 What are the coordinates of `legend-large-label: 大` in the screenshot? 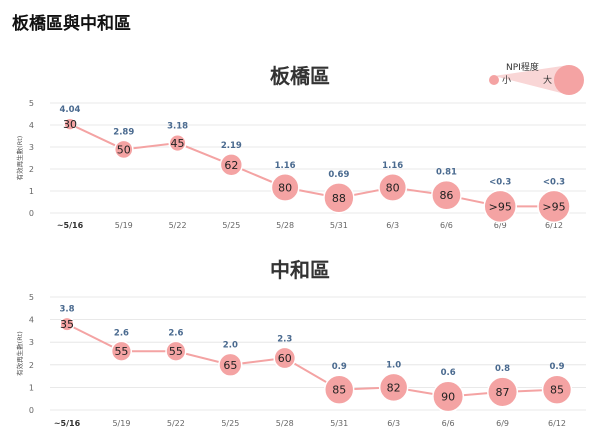 It's located at (547, 80).